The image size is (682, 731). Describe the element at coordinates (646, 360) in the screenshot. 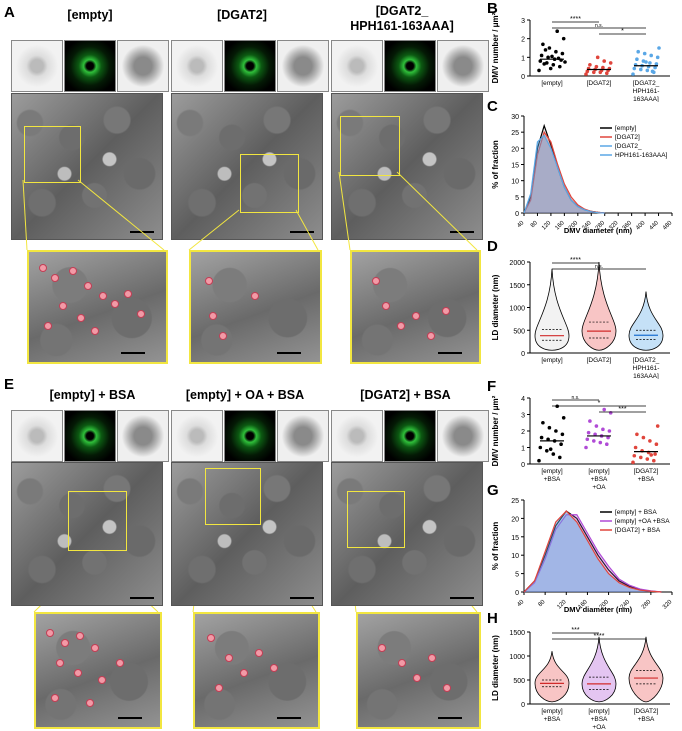

I see `category-label: [DGAT2_` at that location.